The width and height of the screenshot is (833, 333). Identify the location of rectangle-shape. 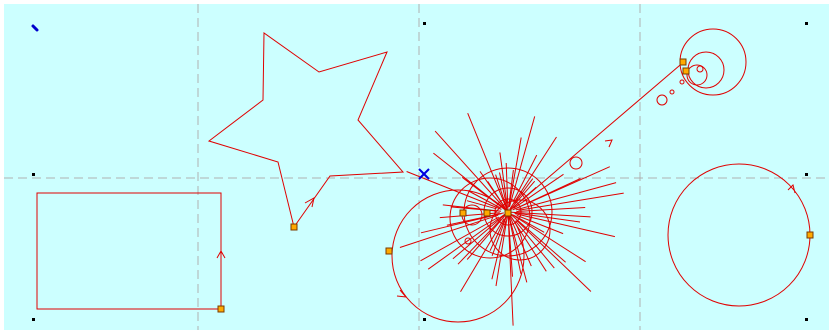
(131, 251).